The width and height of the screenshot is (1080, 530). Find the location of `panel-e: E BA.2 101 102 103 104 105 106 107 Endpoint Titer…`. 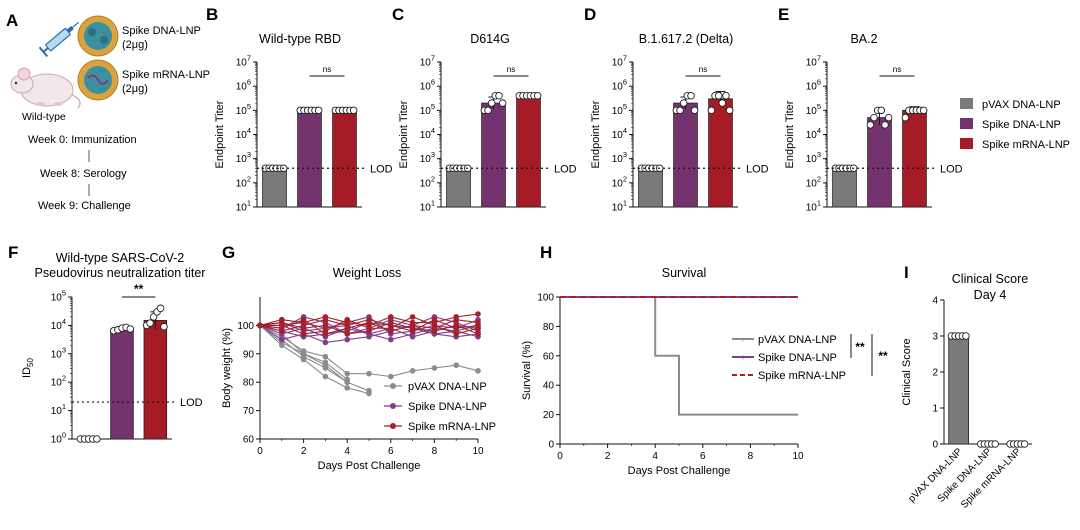

panel-e: E BA.2 101 102 103 104 105 106 107 Endpoint Titer… is located at coordinates (870, 109).